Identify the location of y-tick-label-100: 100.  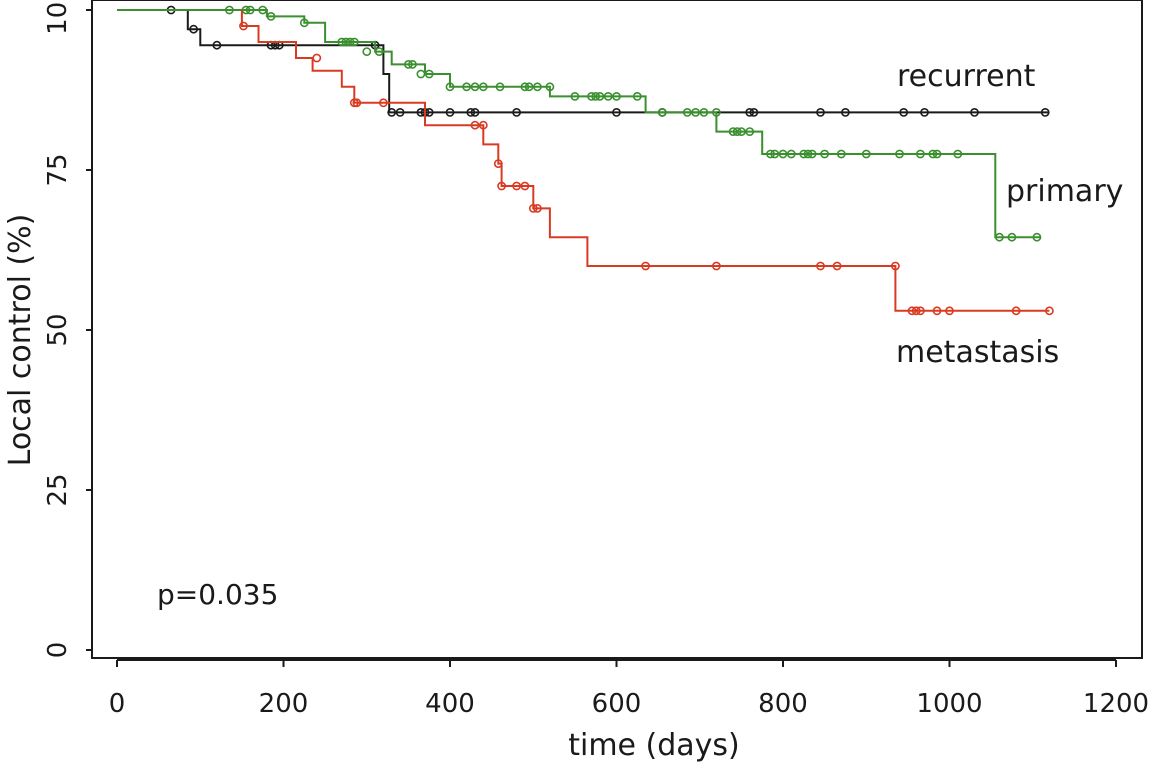
(58, 17).